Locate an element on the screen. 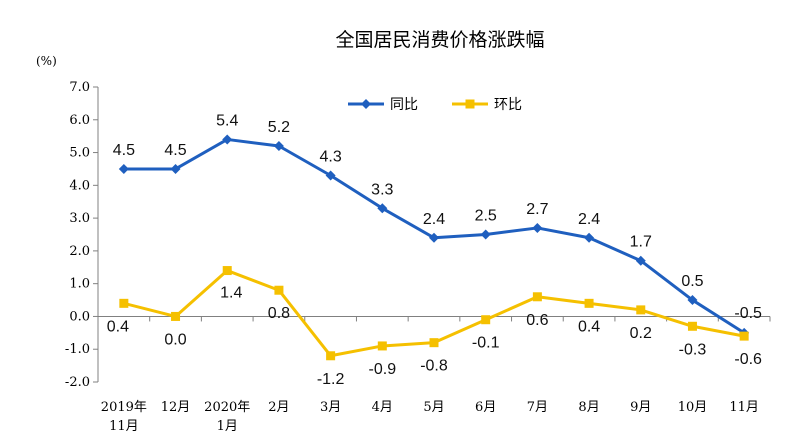 The image size is (812, 446). x-tick-label: 2020年 is located at coordinates (227, 407).